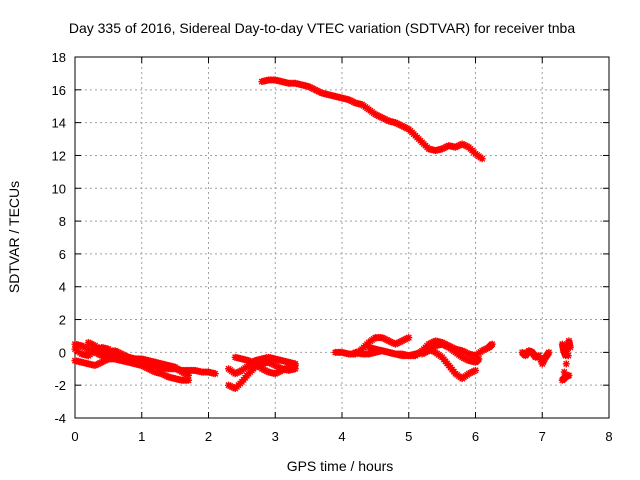 This screenshot has height=480, width=640. I want to click on series-track-f, so click(262, 365).